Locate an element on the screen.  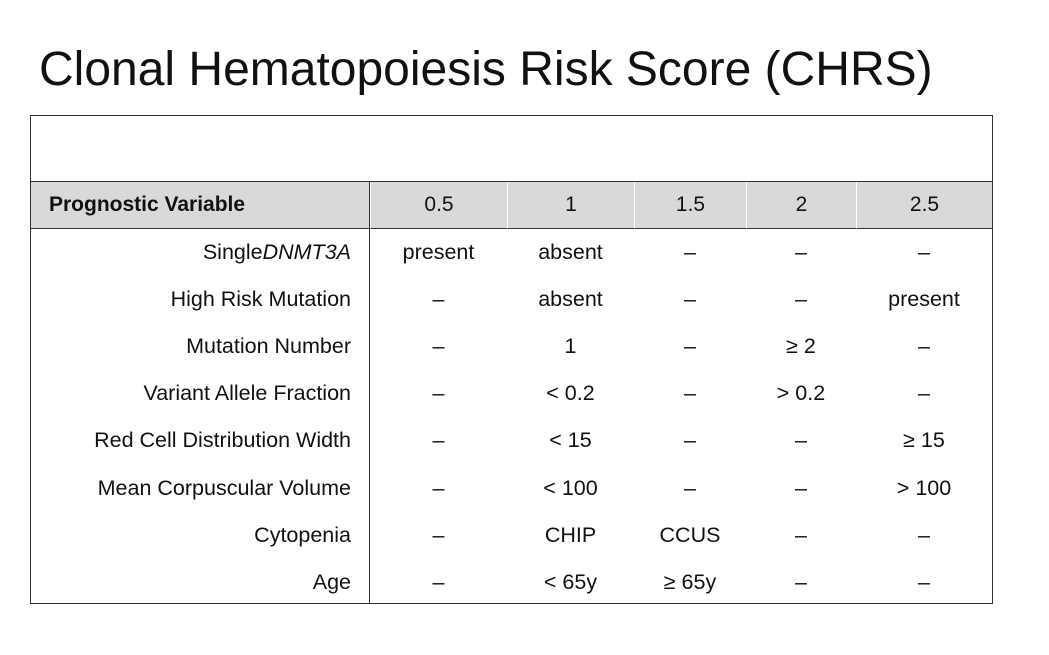
table-cell: > 100 is located at coordinates (924, 487).